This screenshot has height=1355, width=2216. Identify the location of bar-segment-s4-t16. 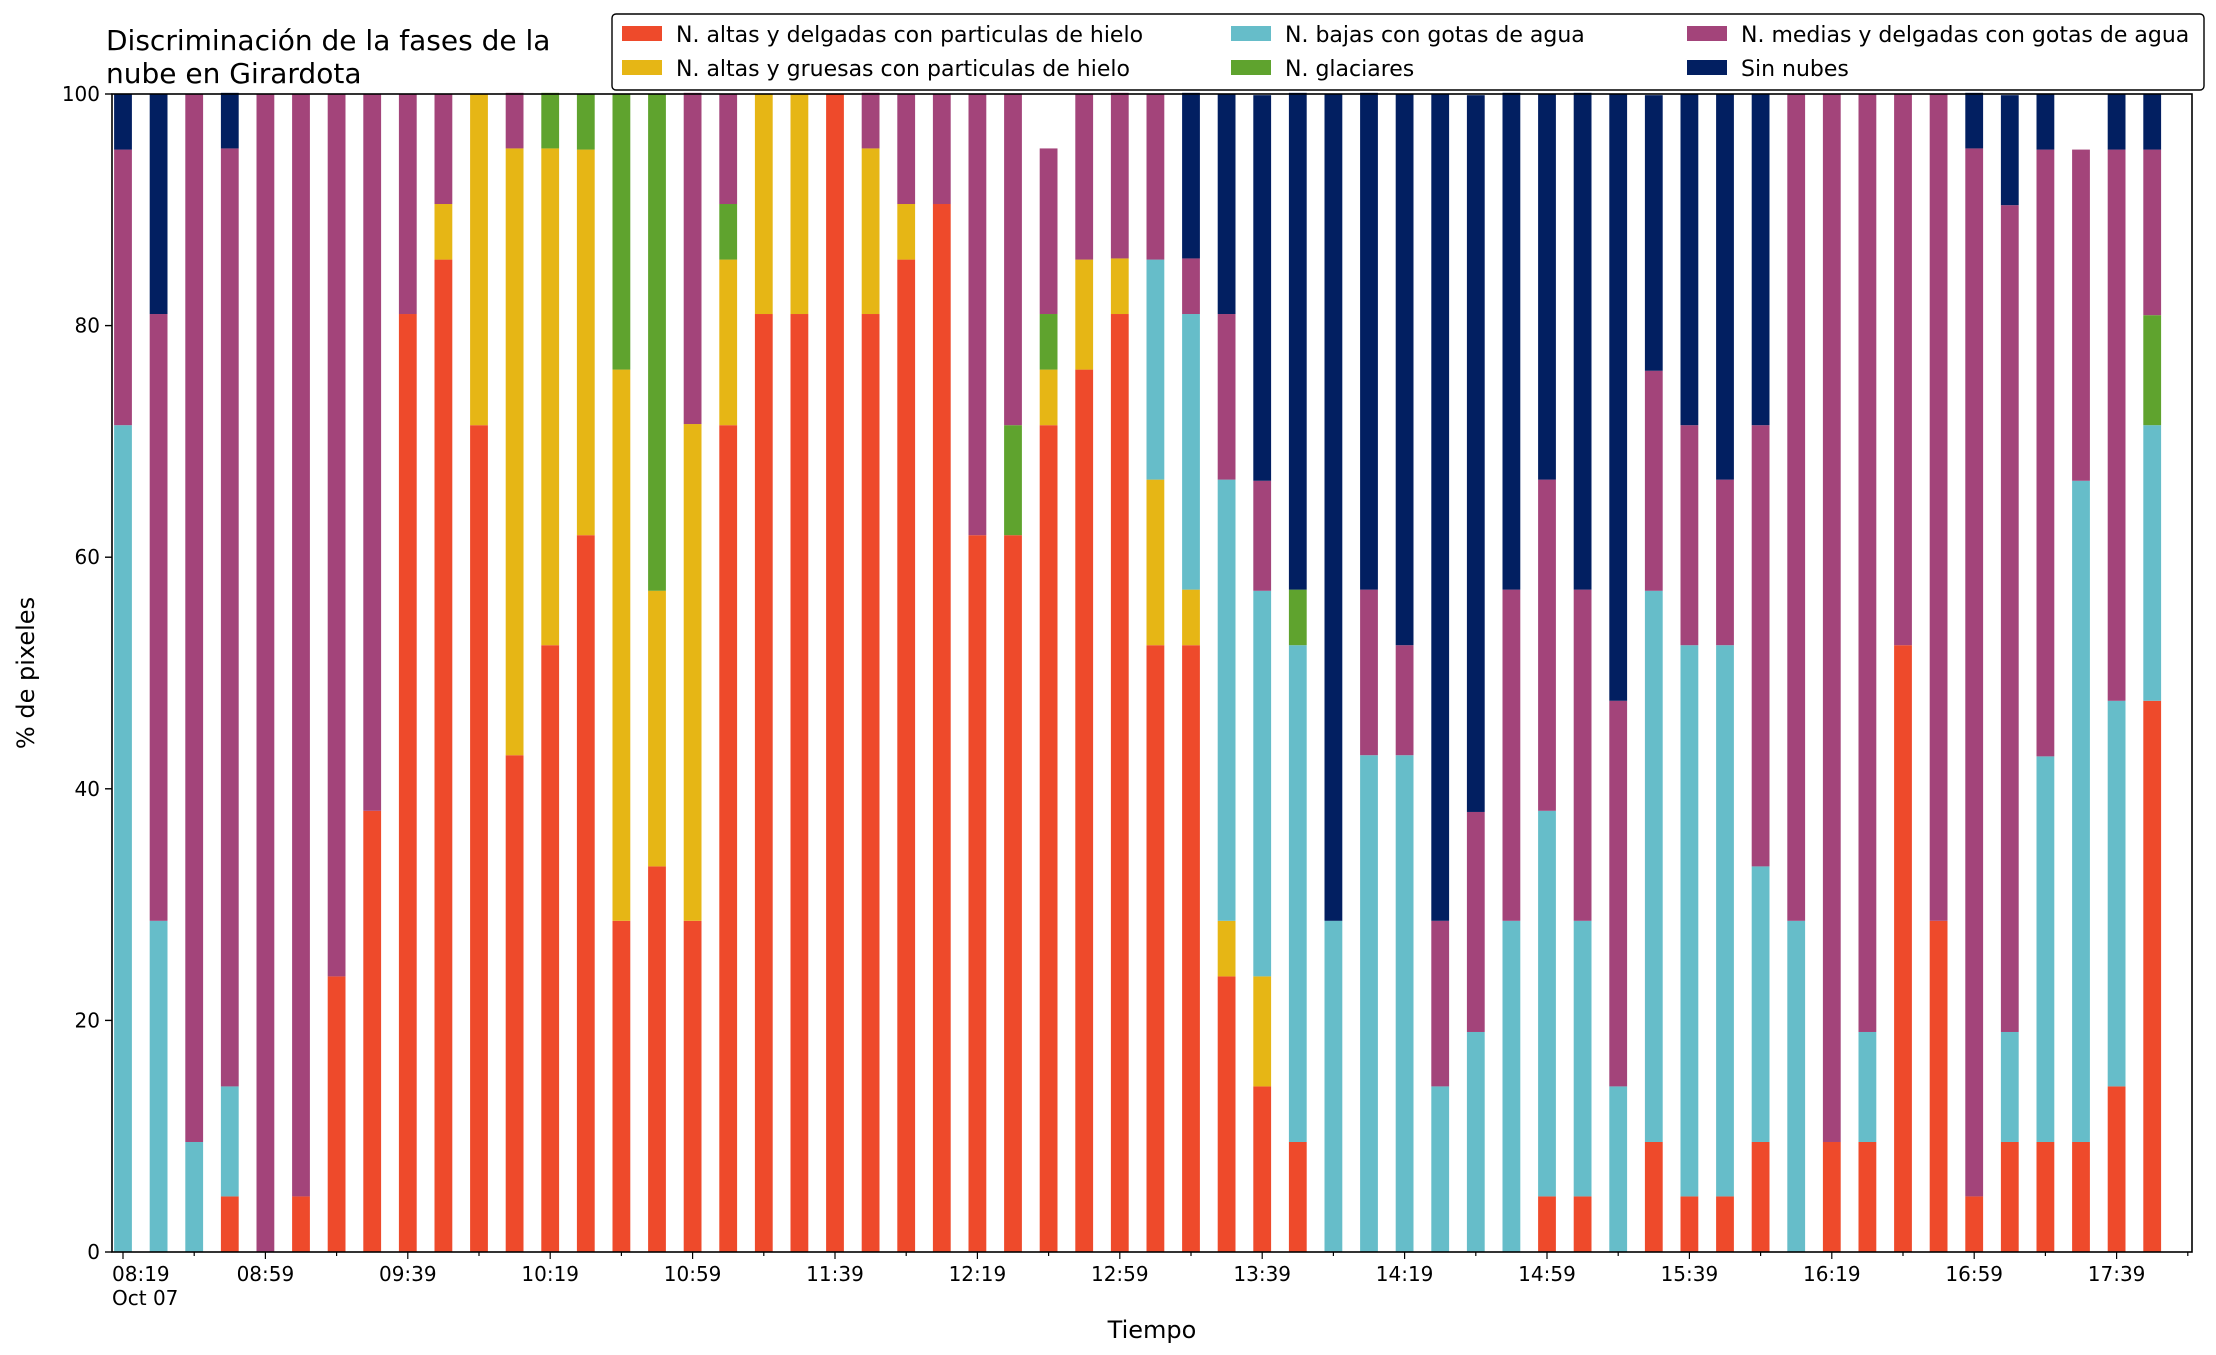
(692, 258).